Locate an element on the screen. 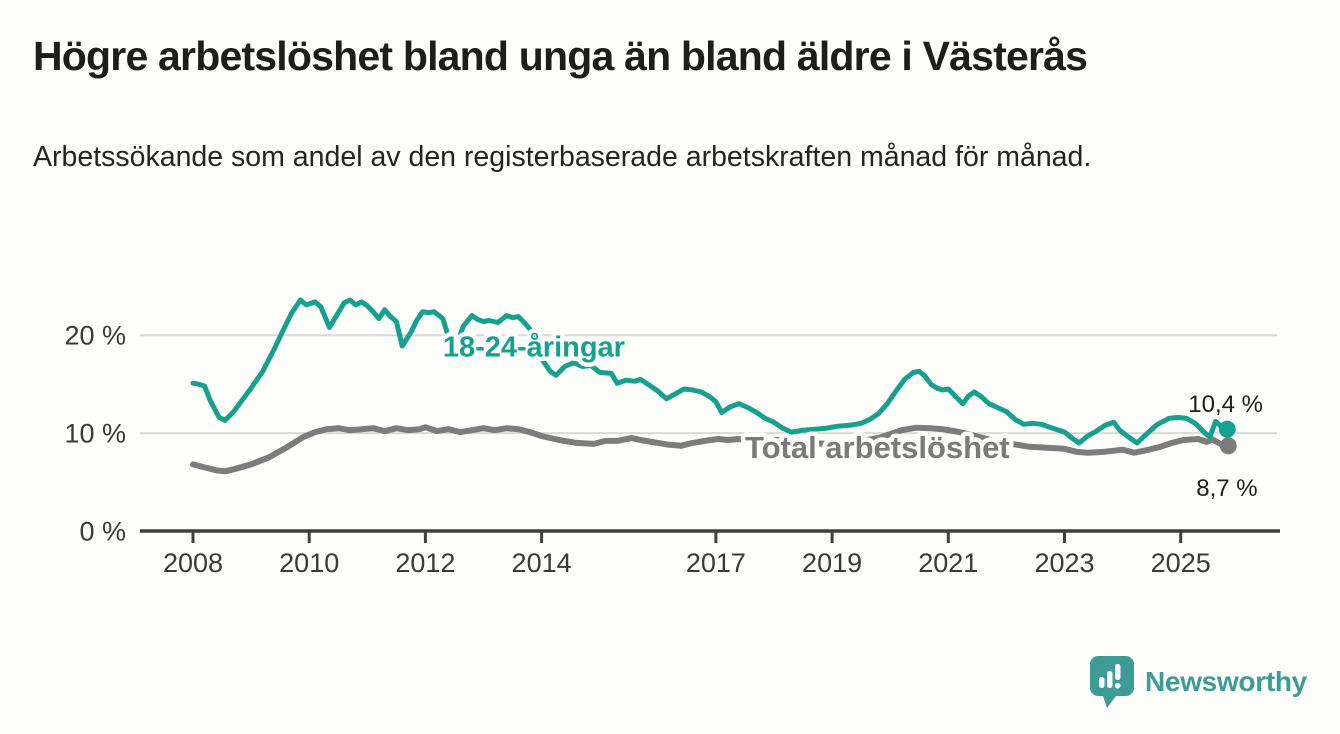 The image size is (1340, 734). end-dots is located at coordinates (1227, 437).